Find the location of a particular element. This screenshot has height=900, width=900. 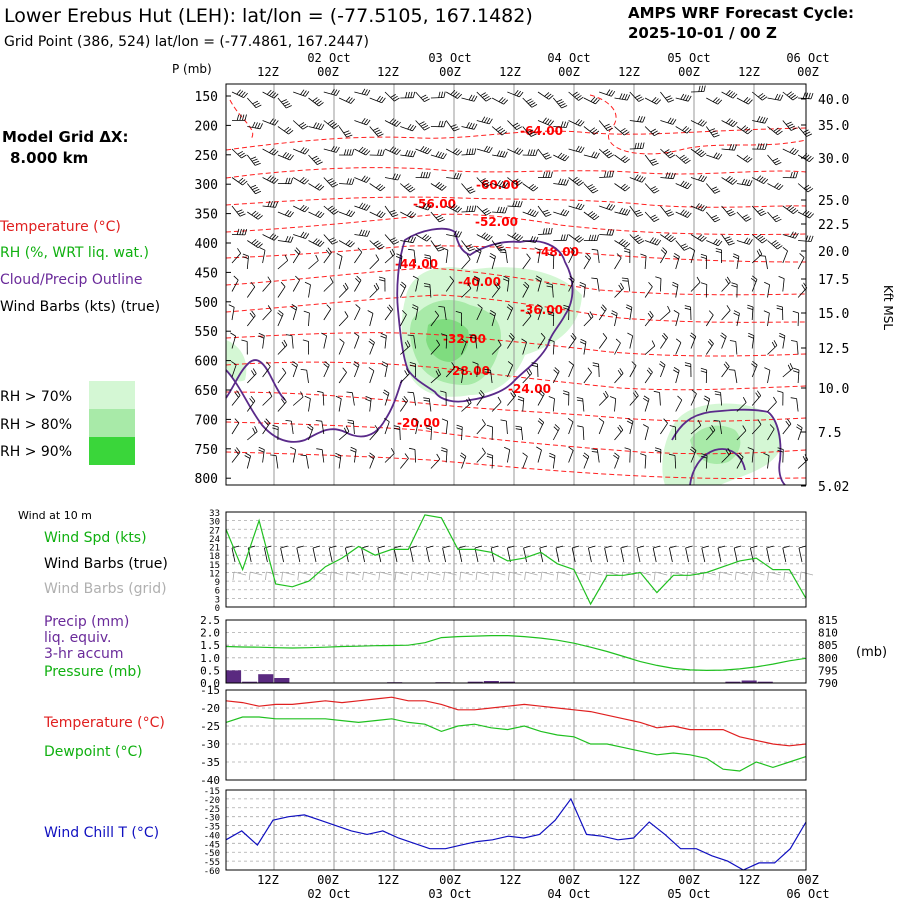

height-tick-label: 17.5 is located at coordinates (833, 280).